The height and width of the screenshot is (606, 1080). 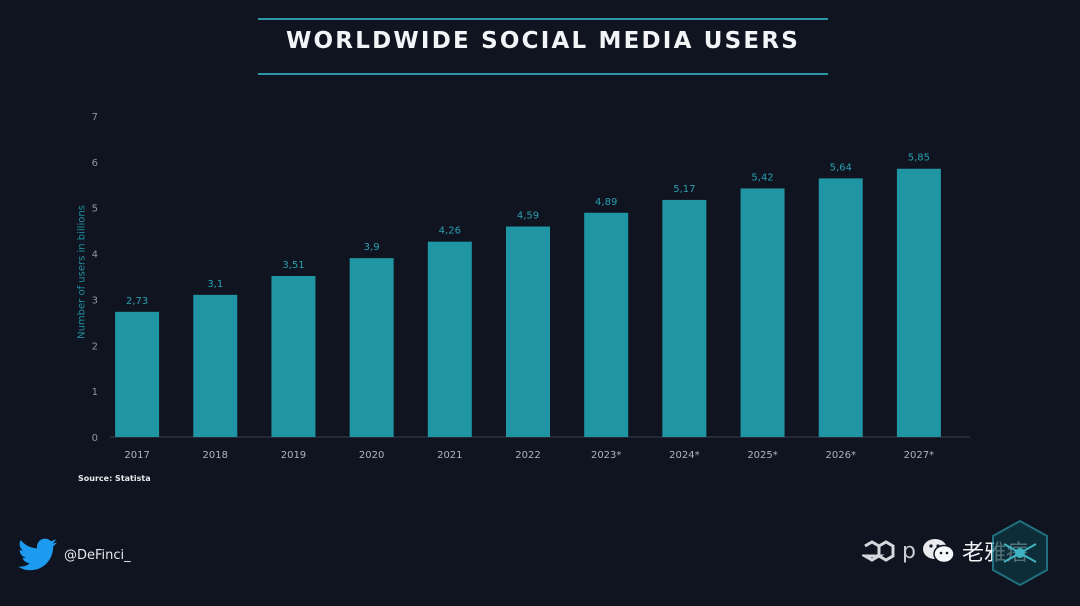 What do you see at coordinates (95, 300) in the screenshot?
I see `y-tick-label: 3` at bounding box center [95, 300].